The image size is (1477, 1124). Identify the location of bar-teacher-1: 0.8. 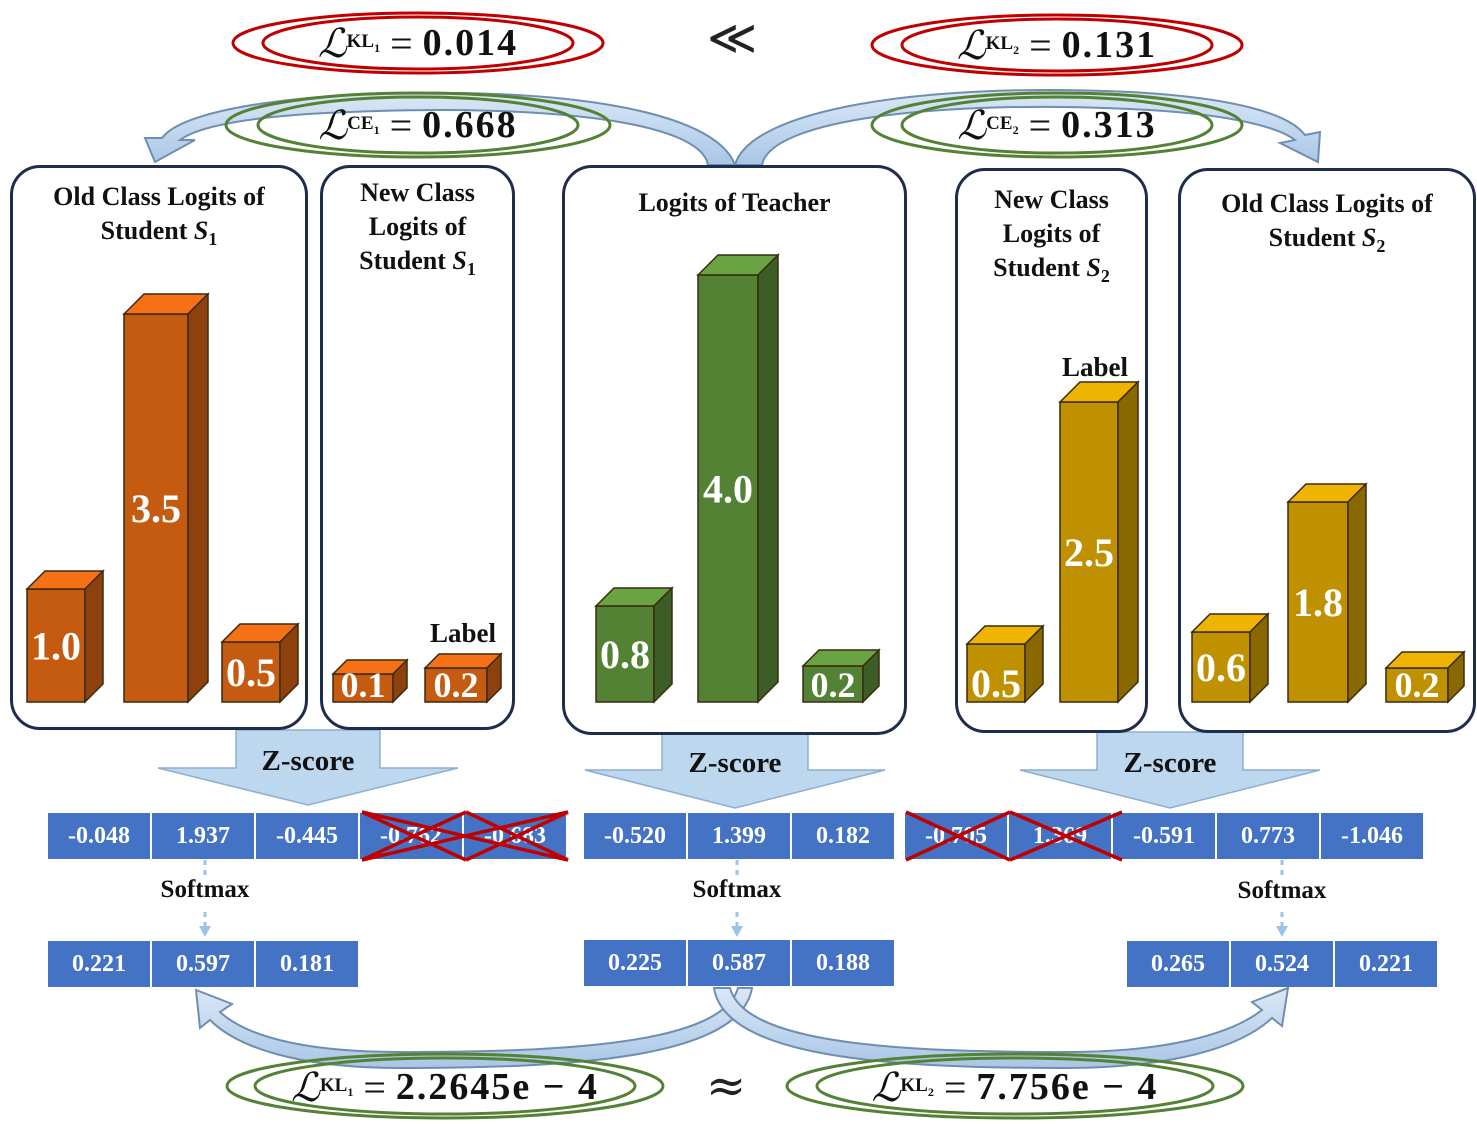
(634, 645).